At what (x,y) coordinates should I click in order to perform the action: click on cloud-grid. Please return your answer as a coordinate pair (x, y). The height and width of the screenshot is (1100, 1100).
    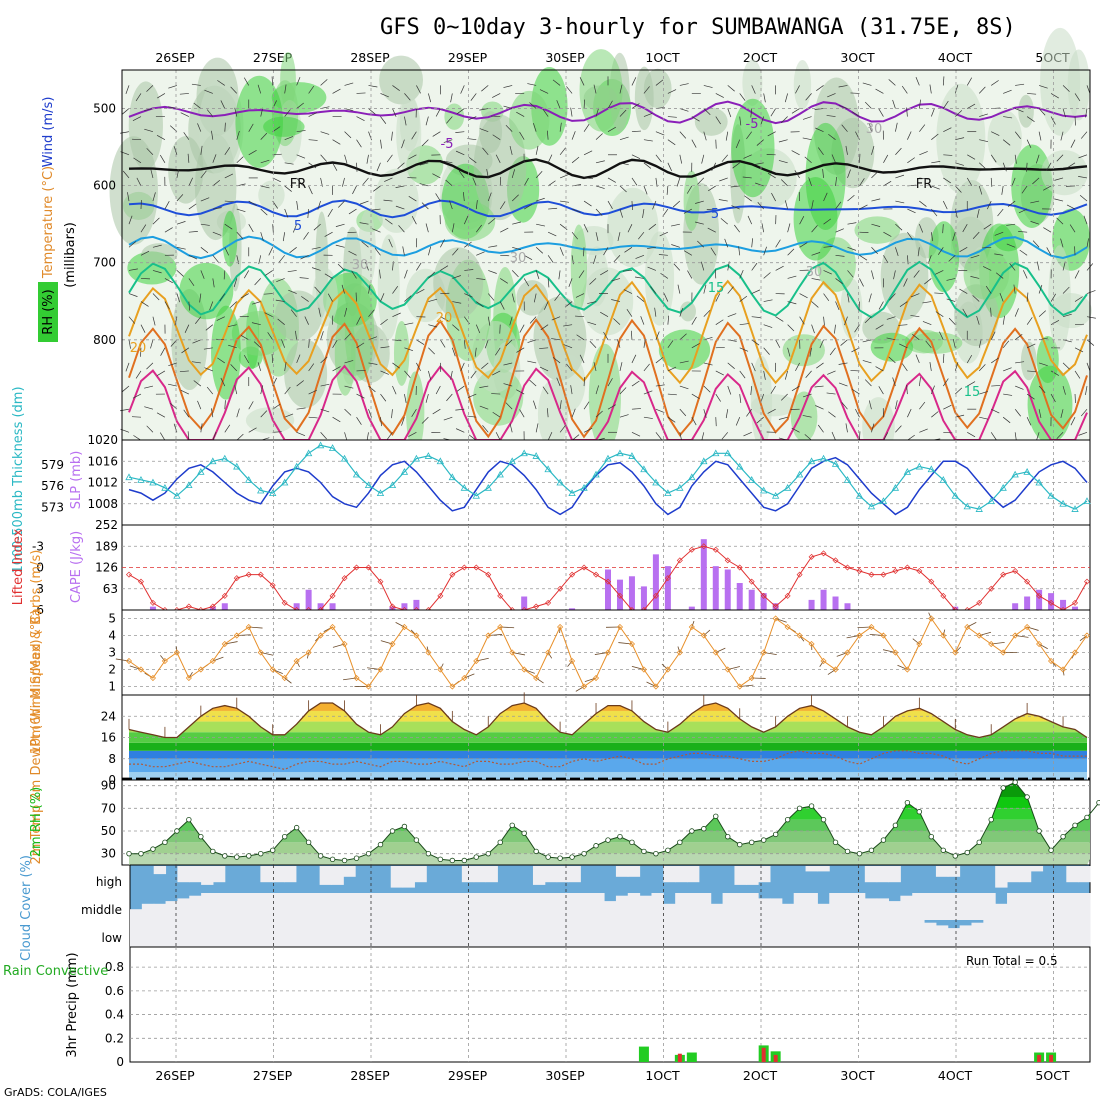
    Looking at the image, I should click on (614, 906).